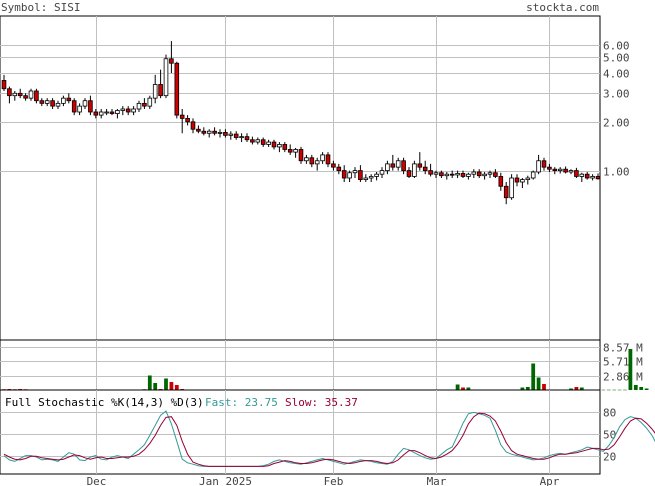 Image resolution: width=655 pixels, height=486 pixels. What do you see at coordinates (616, 46) in the screenshot?
I see `price-tick-label: 6.00` at bounding box center [616, 46].